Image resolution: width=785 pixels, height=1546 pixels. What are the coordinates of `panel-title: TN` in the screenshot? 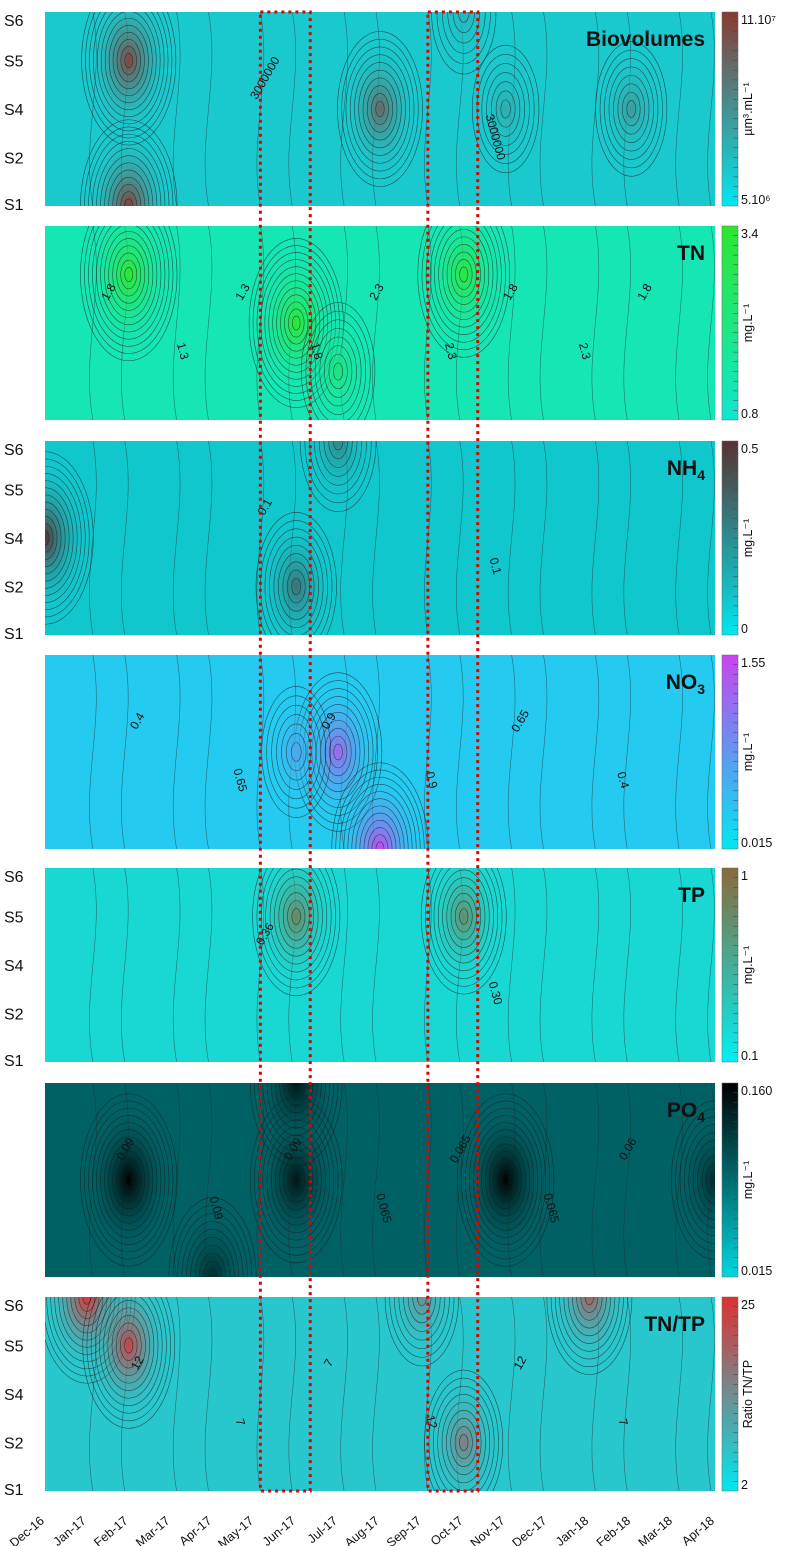 It's located at (691, 253).